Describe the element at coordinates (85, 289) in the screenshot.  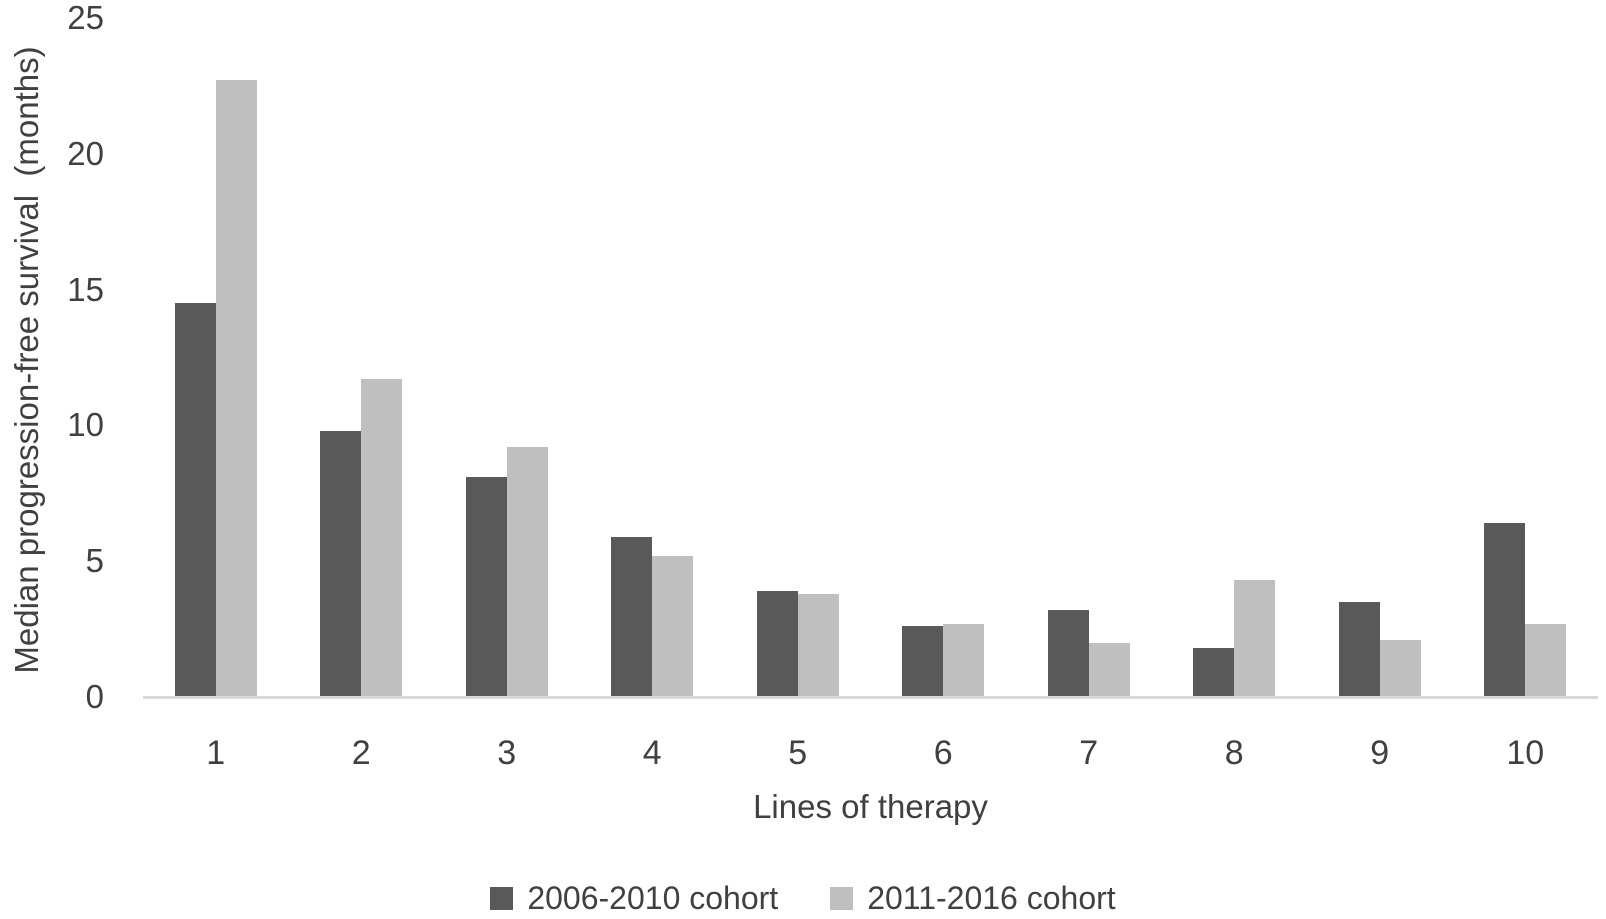
I see `y-tick-label-15: 15` at that location.